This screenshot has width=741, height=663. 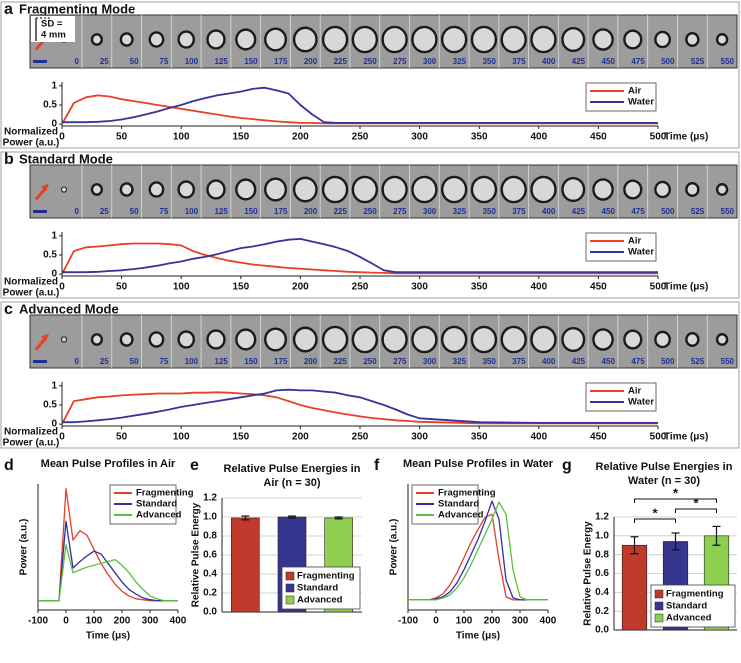 What do you see at coordinates (104, 61) in the screenshot?
I see `frame-time-label: 25` at bounding box center [104, 61].